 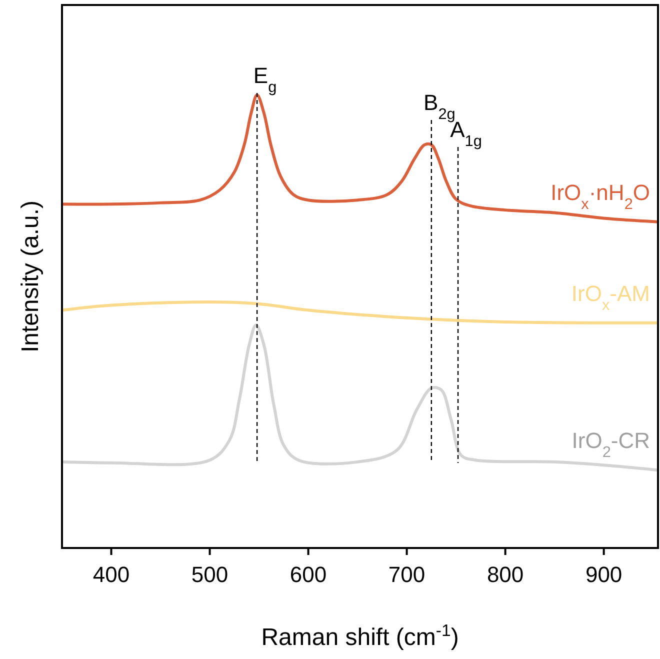 What do you see at coordinates (407, 574) in the screenshot?
I see `x-tick-label: 700` at bounding box center [407, 574].